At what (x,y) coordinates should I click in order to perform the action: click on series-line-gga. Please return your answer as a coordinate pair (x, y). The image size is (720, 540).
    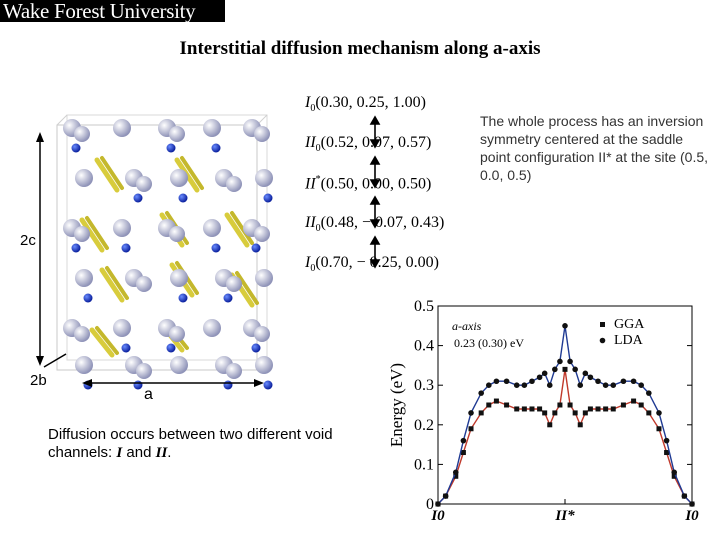
    Looking at the image, I should click on (565, 437).